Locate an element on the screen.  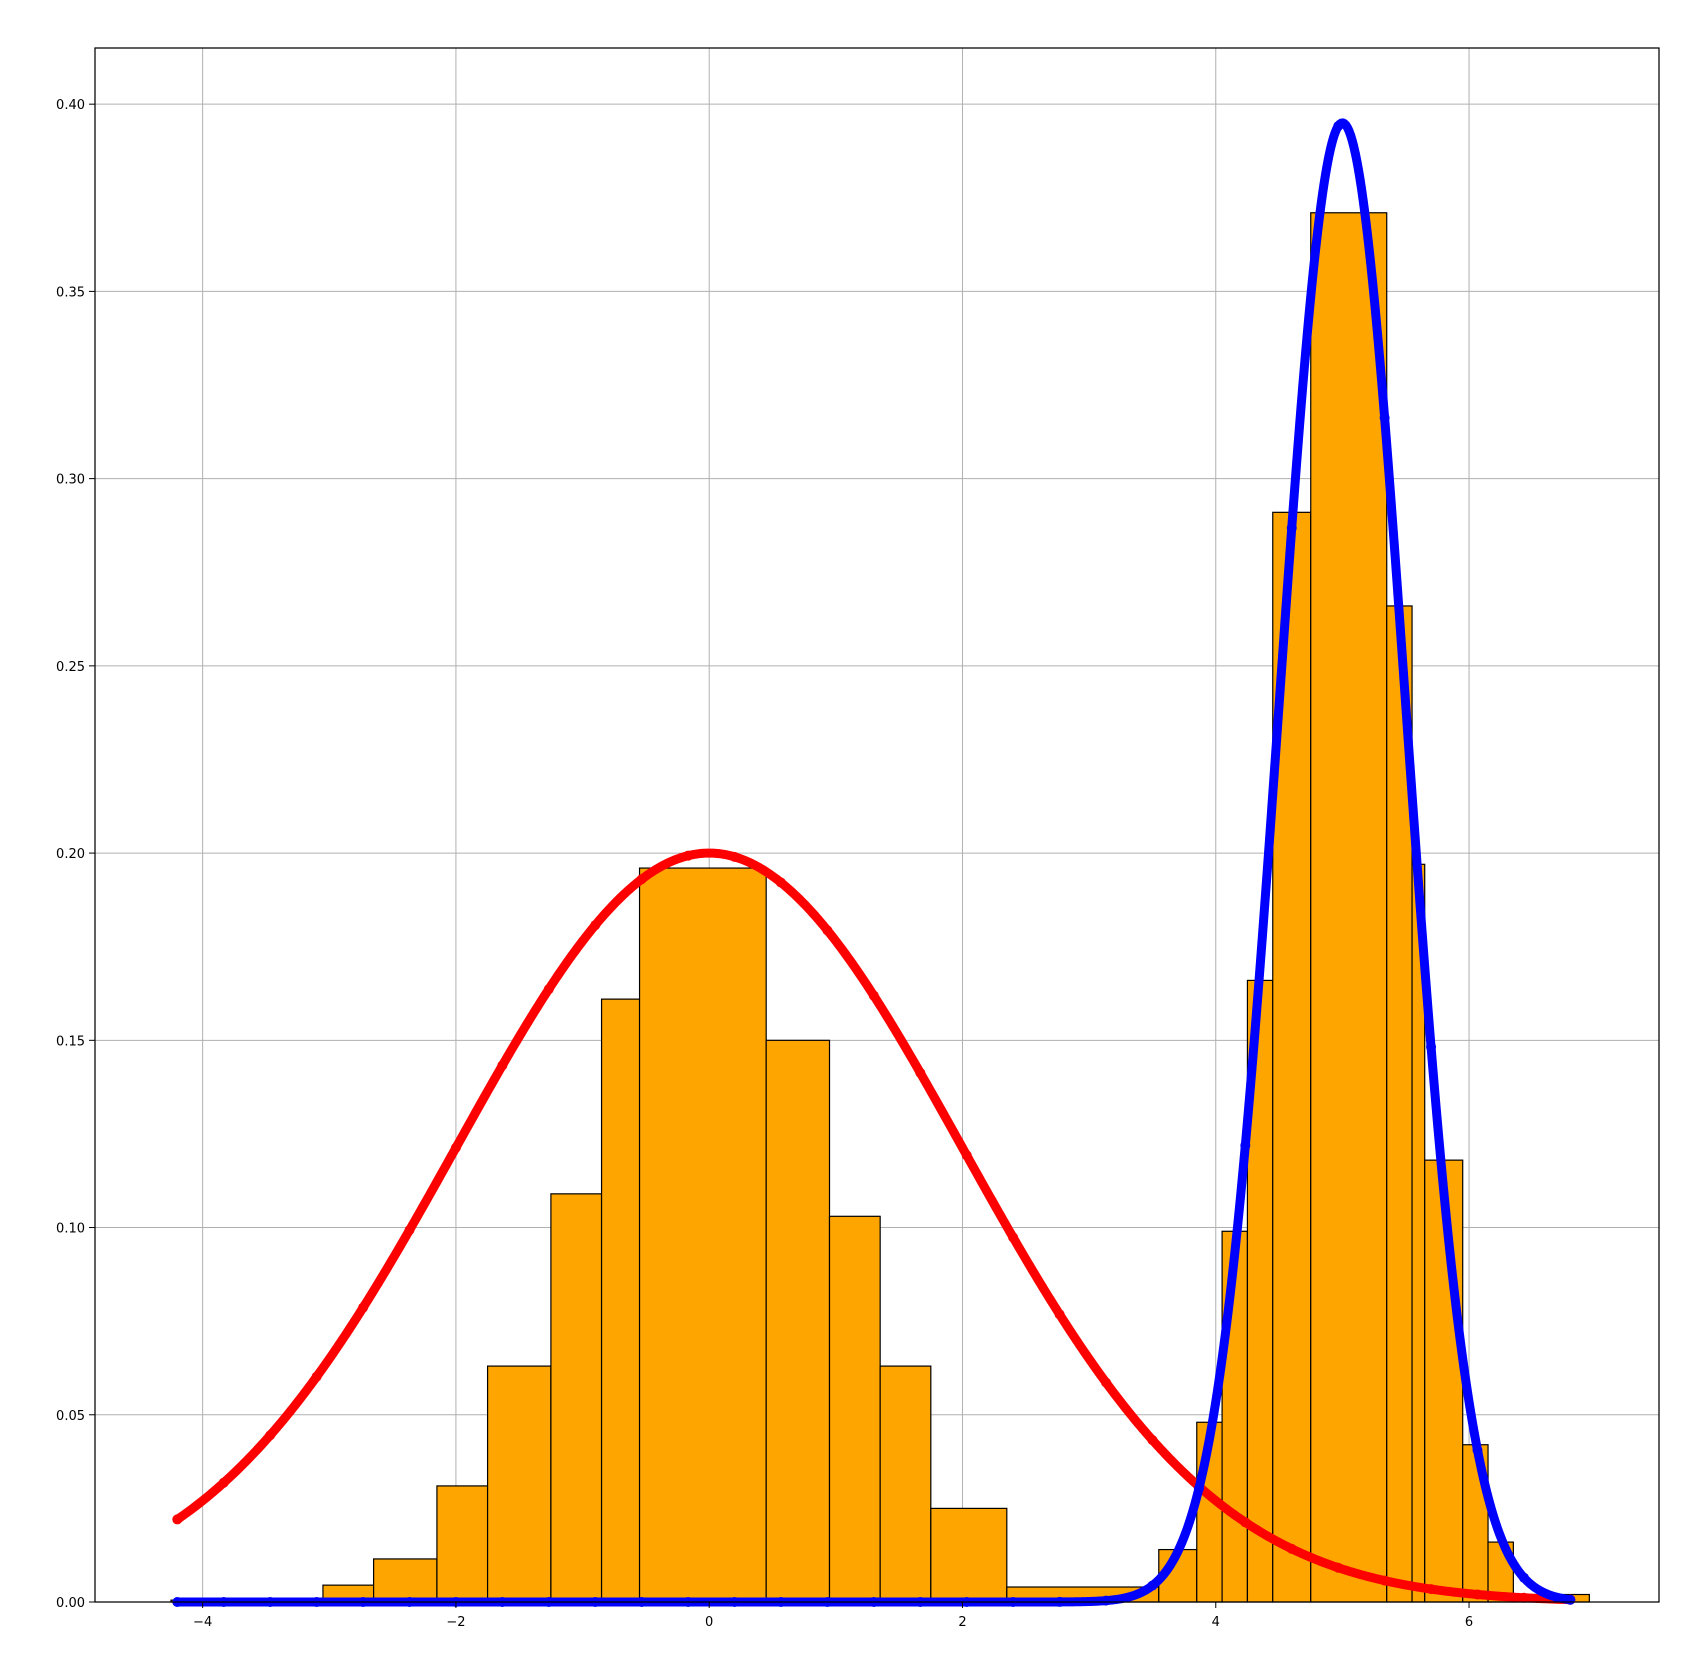
y-tick-label: 0.20 is located at coordinates (70, 854).